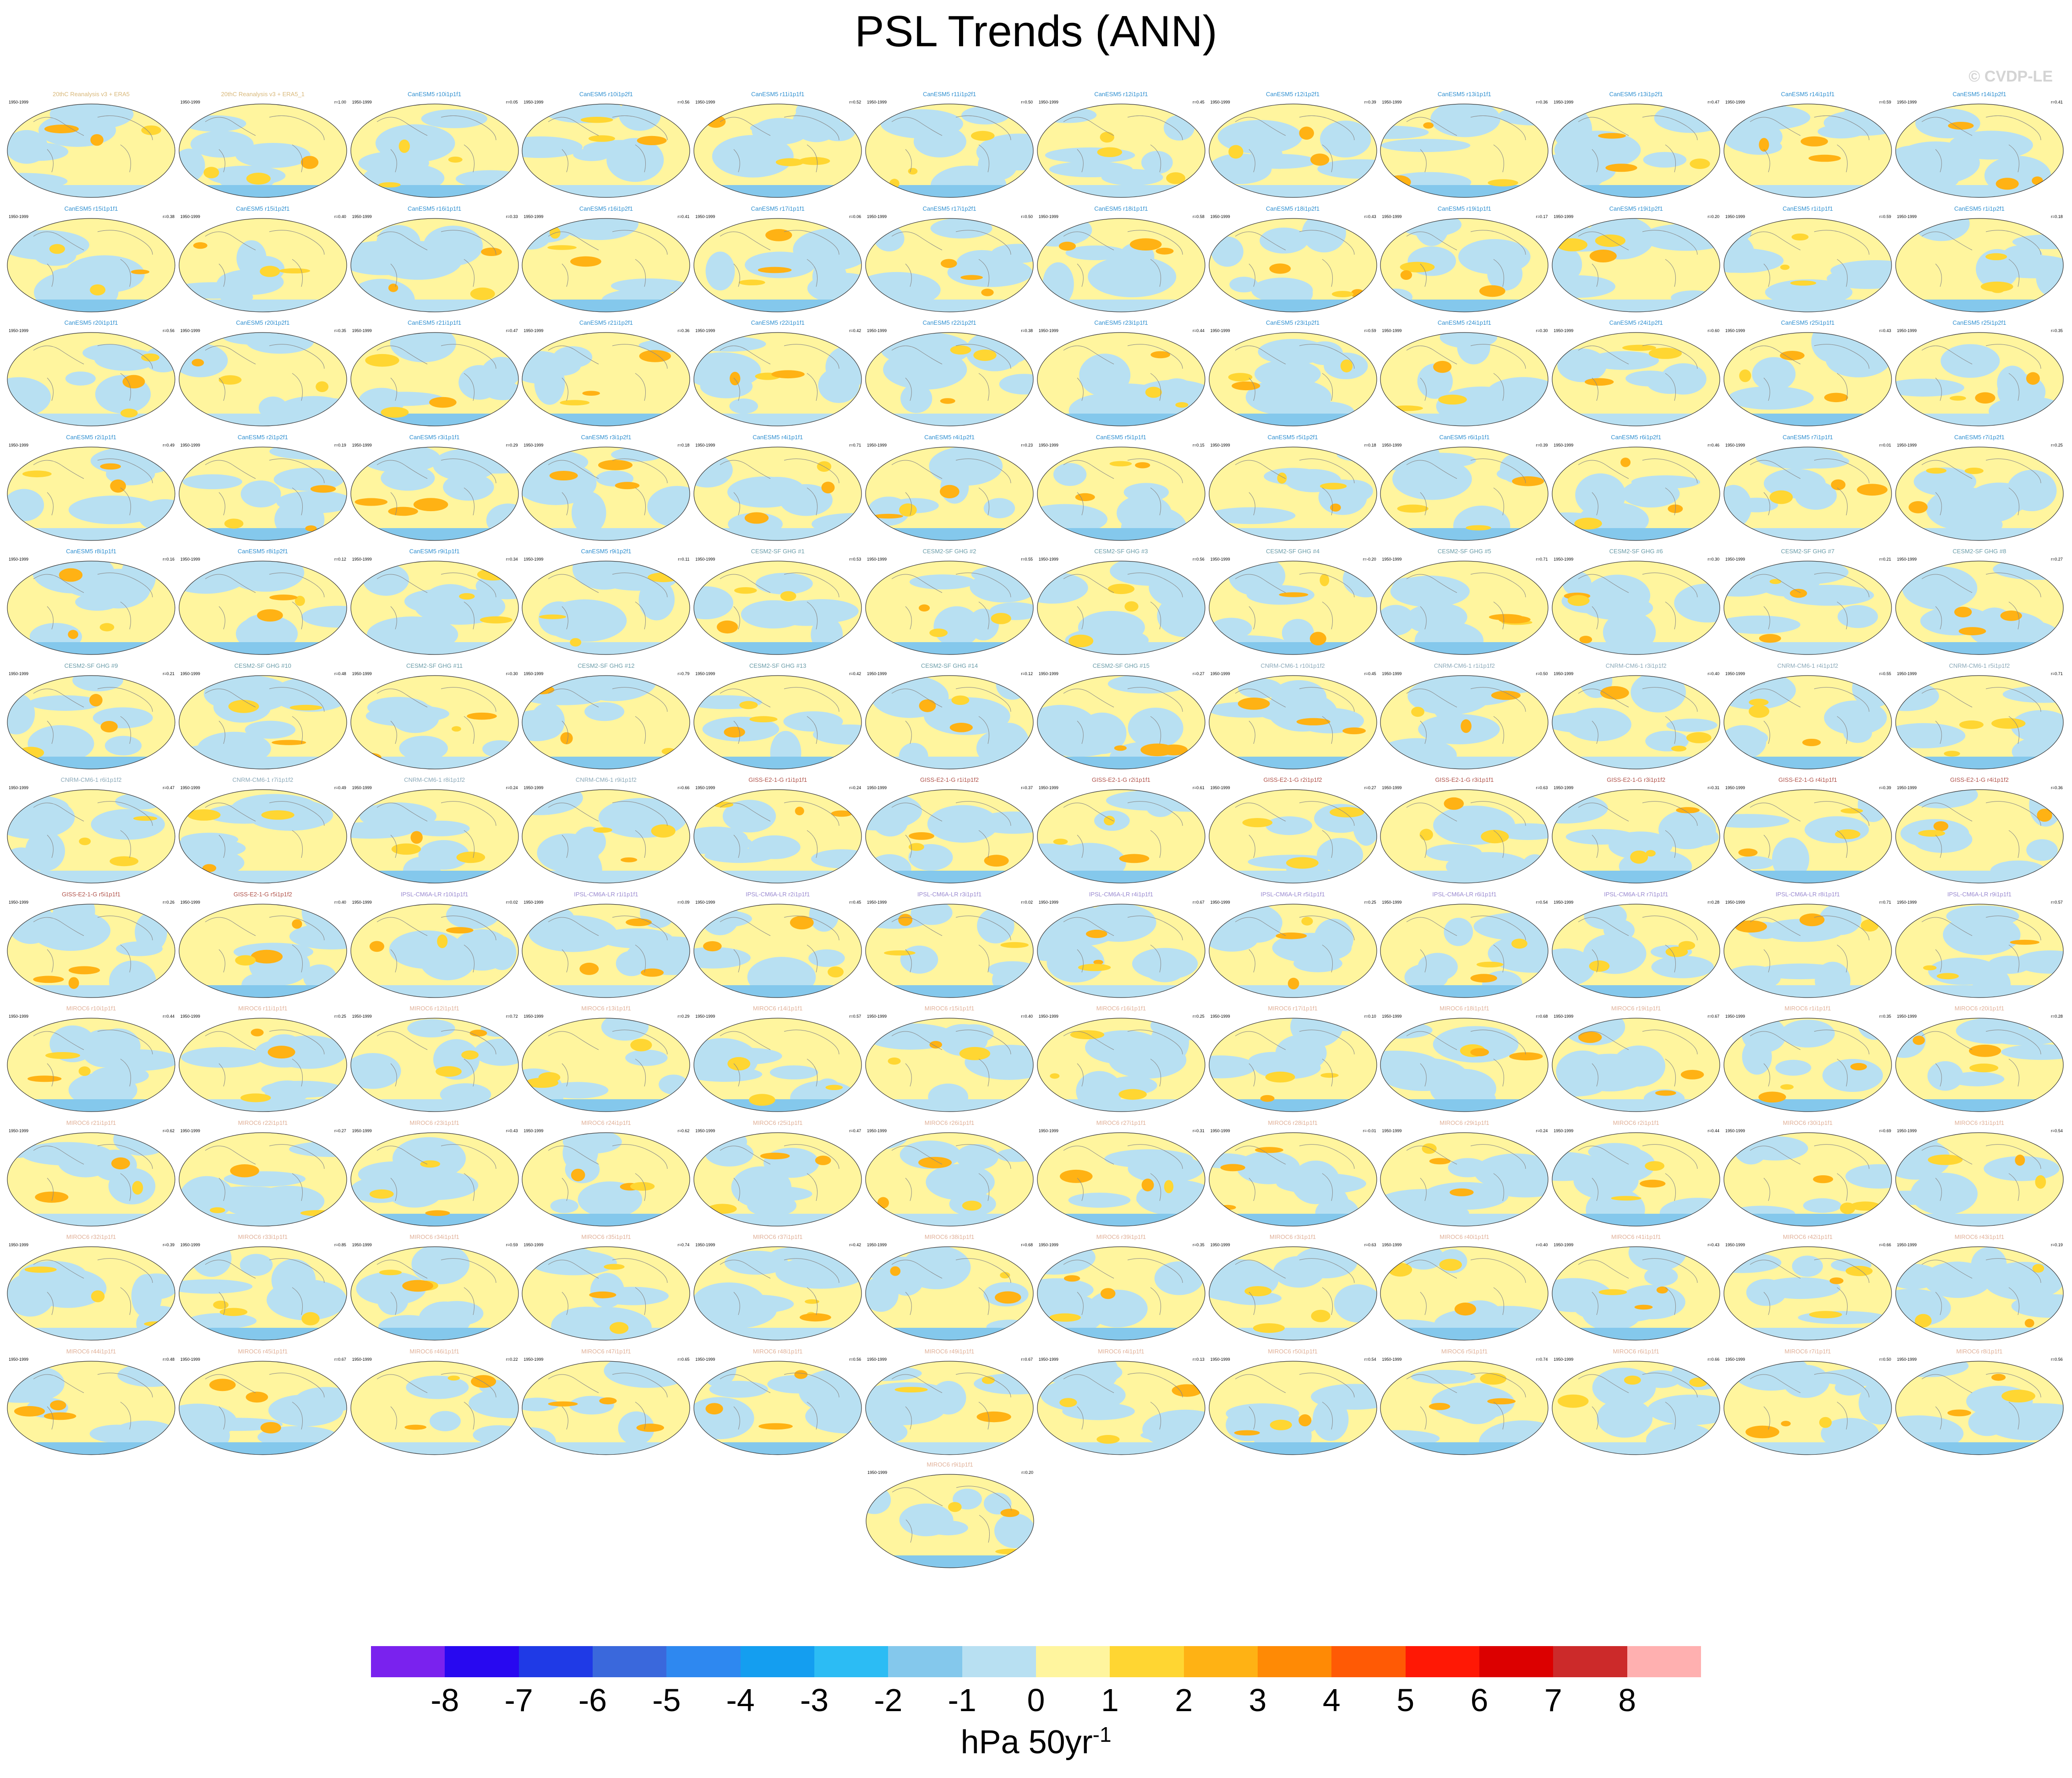 Image resolution: width=2072 pixels, height=1778 pixels. What do you see at coordinates (1464, 437) in the screenshot?
I see `panel-title: CanESM5 r6i1p1f1` at bounding box center [1464, 437].